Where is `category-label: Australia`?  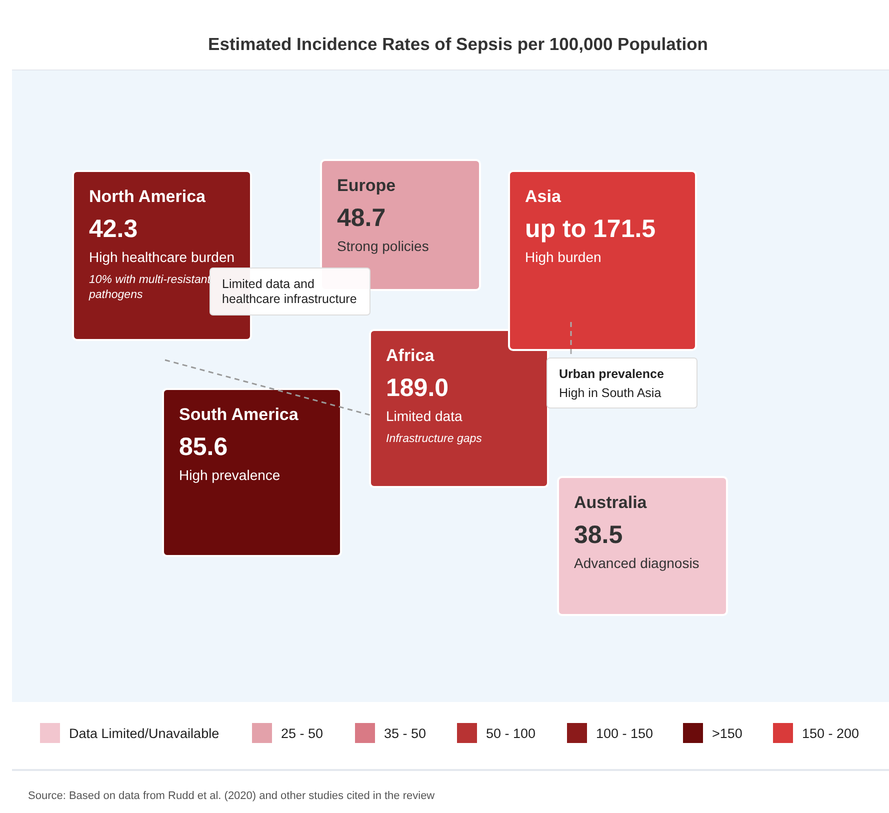
category-label: Australia is located at coordinates (611, 502).